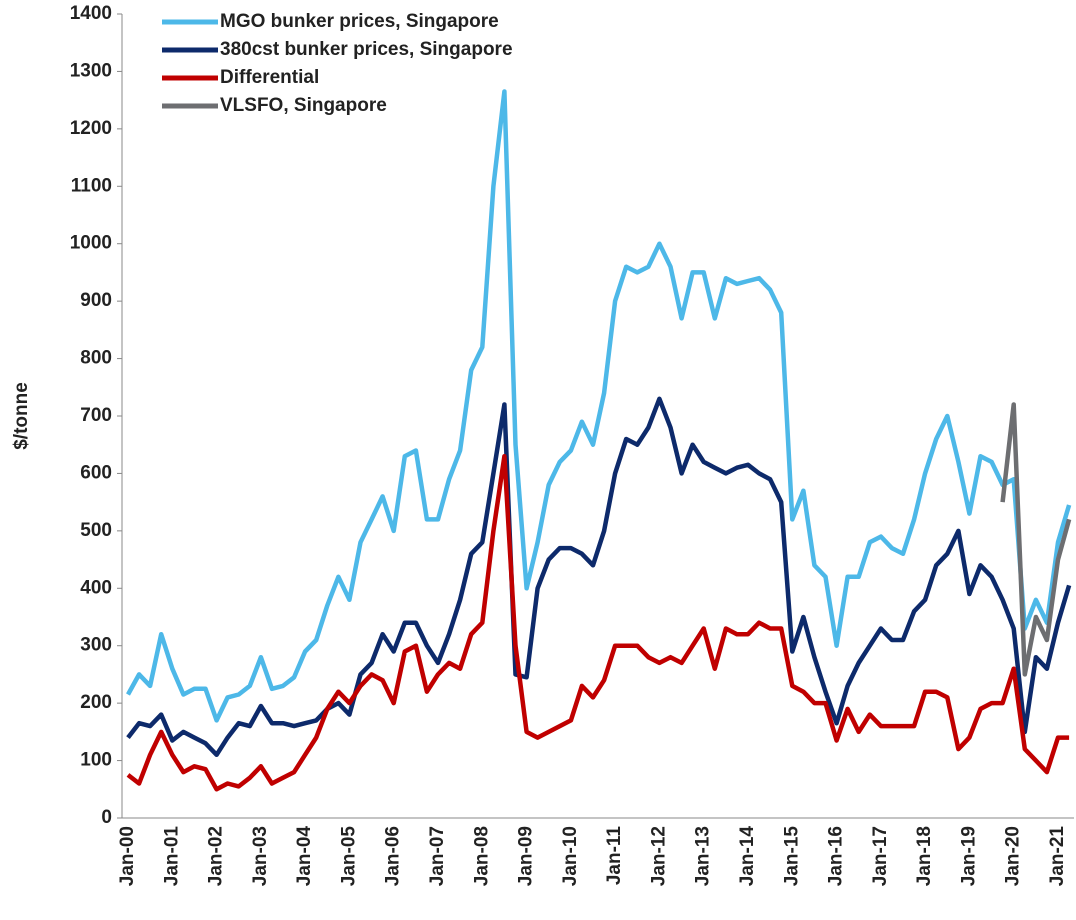 Image resolution: width=1076 pixels, height=920 pixels. What do you see at coordinates (924, 856) in the screenshot?
I see `x-tick-label: Jan-18` at bounding box center [924, 856].